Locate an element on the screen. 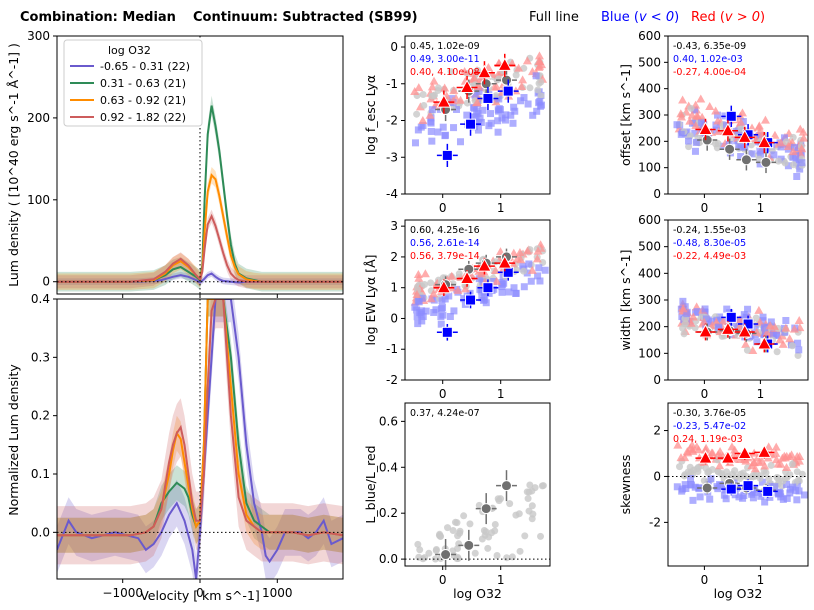  lum-plot is located at coordinates (200, 193).